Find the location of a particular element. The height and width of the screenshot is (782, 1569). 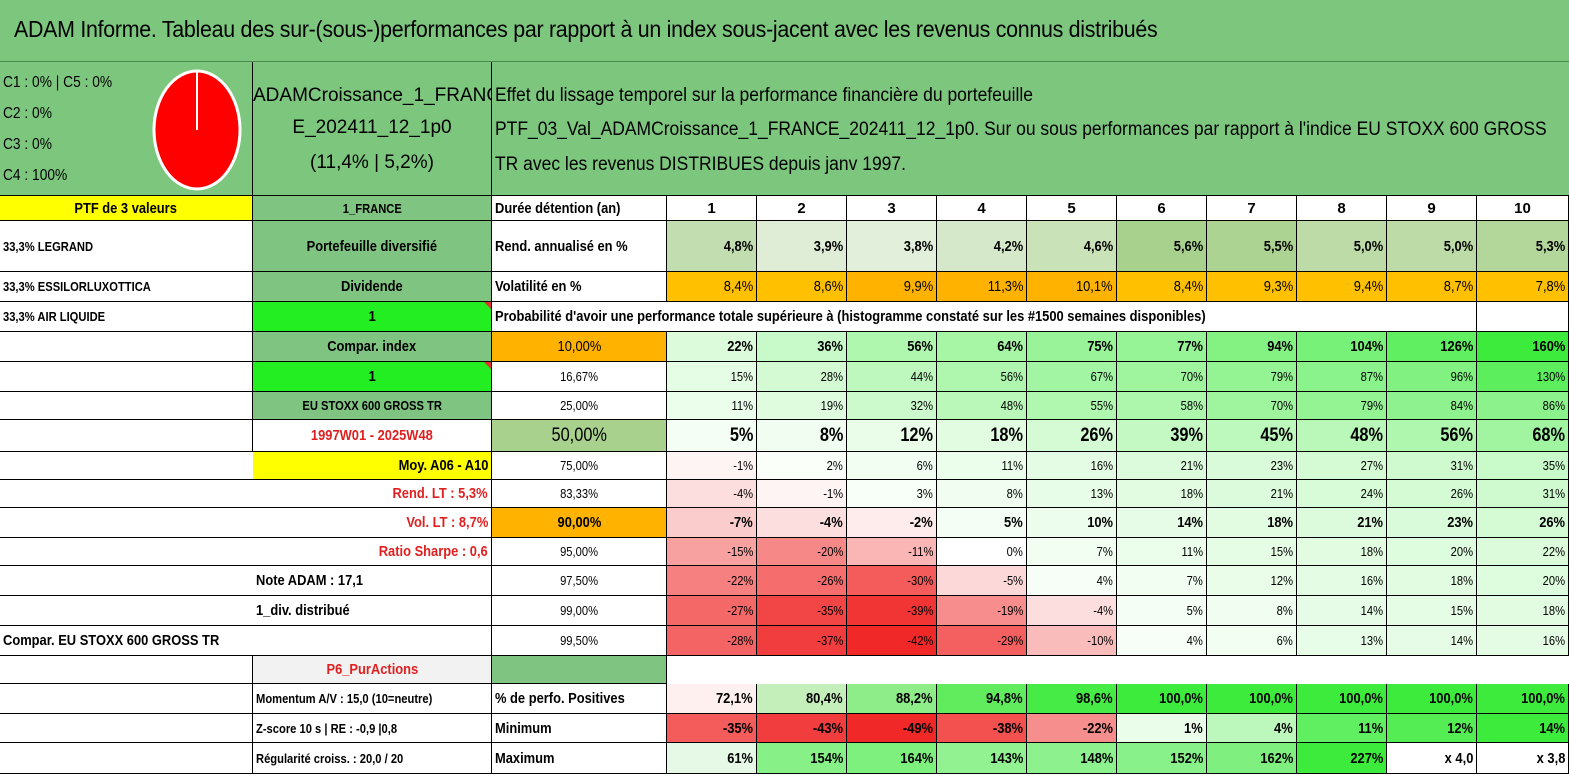

percentile-value: -22% is located at coordinates (712, 581).